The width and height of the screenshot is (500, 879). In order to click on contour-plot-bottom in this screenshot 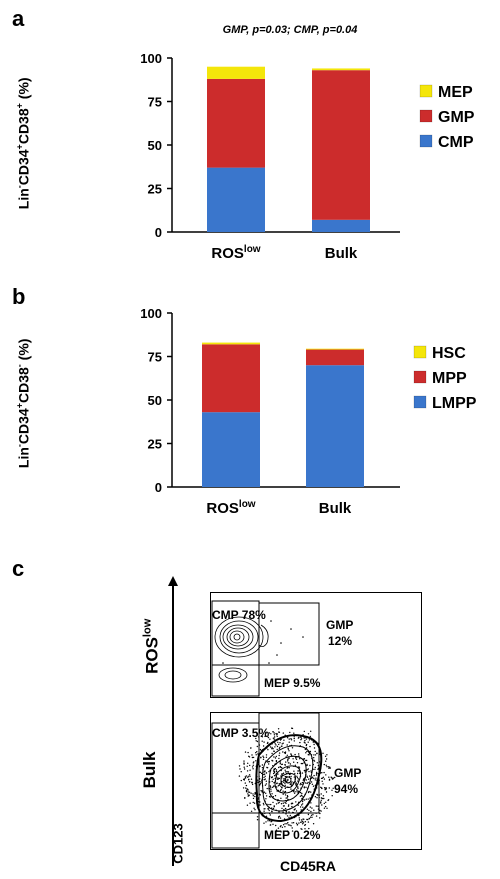, I will do `click(273, 781)`.